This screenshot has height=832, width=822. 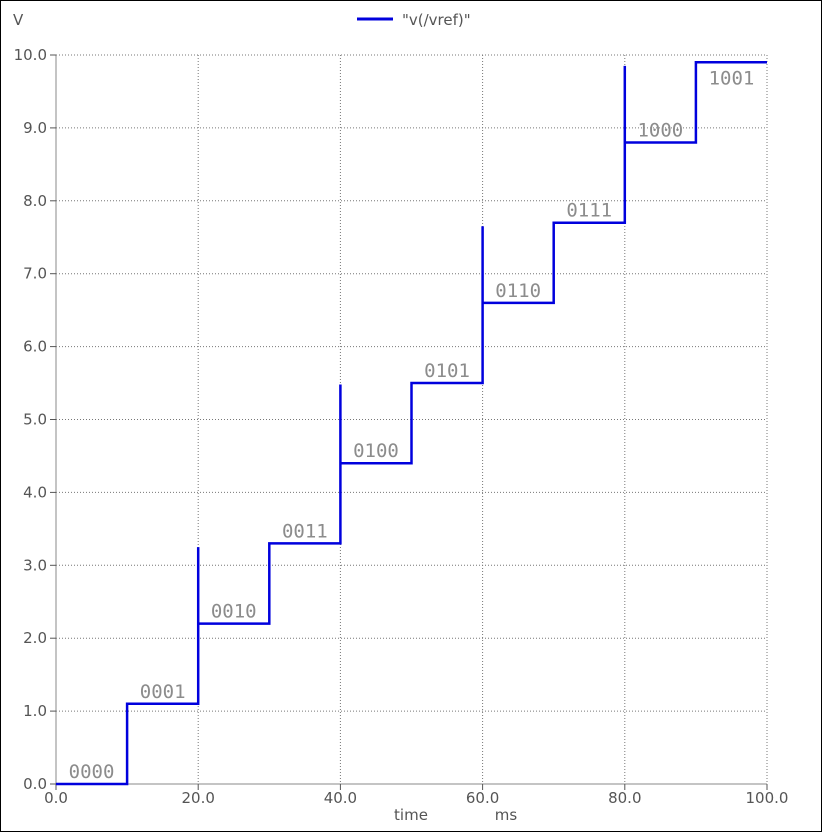 What do you see at coordinates (732, 78) in the screenshot?
I see `step-code-label: 1001` at bounding box center [732, 78].